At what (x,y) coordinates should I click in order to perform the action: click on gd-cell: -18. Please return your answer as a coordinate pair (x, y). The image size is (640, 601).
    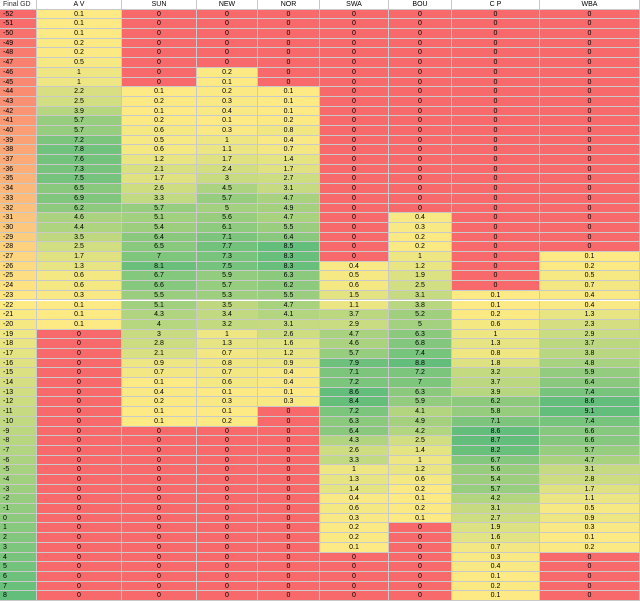
    Looking at the image, I should click on (18, 344).